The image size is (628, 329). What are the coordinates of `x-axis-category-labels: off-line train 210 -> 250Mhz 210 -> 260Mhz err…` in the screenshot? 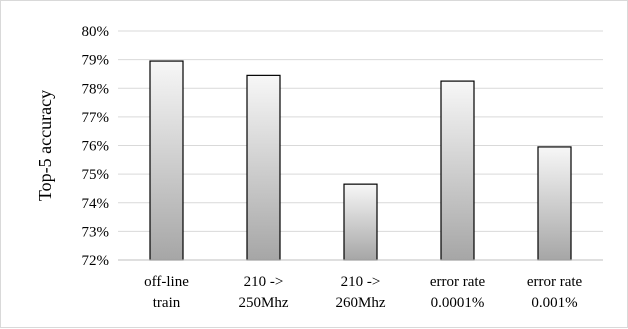 It's located at (363, 292).